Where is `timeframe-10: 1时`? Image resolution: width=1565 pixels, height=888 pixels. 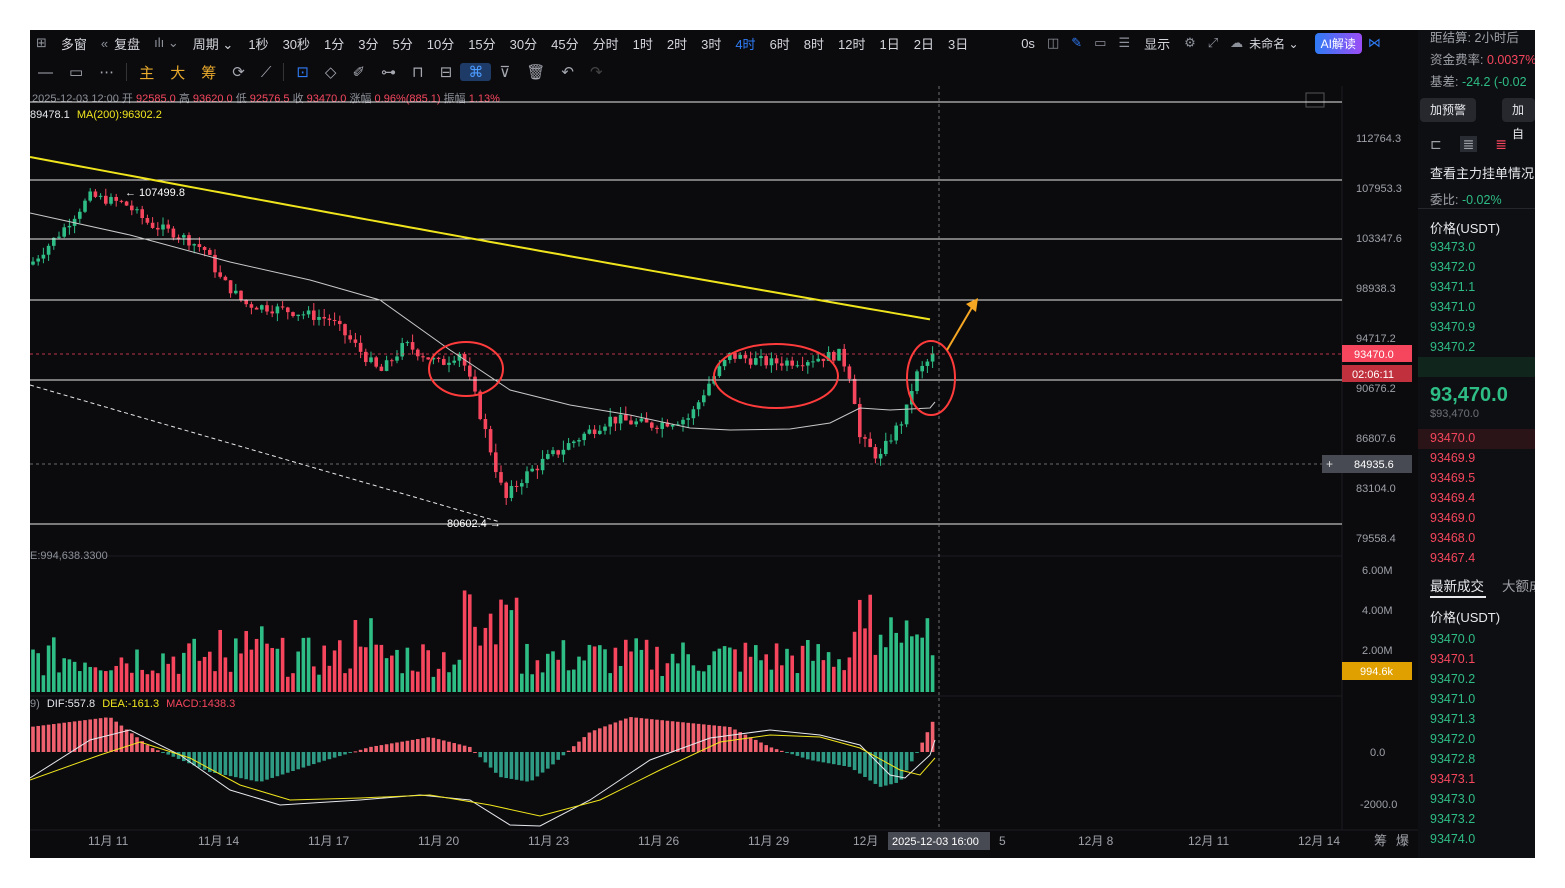 timeframe-10: 1时 is located at coordinates (642, 44).